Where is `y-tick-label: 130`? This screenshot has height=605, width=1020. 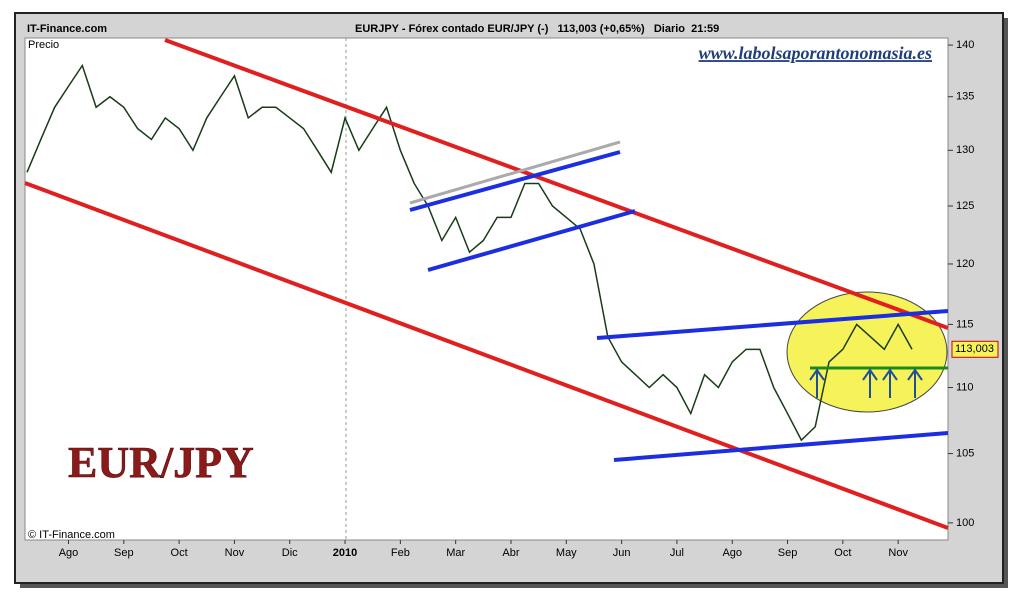
y-tick-label: 130 is located at coordinates (965, 150).